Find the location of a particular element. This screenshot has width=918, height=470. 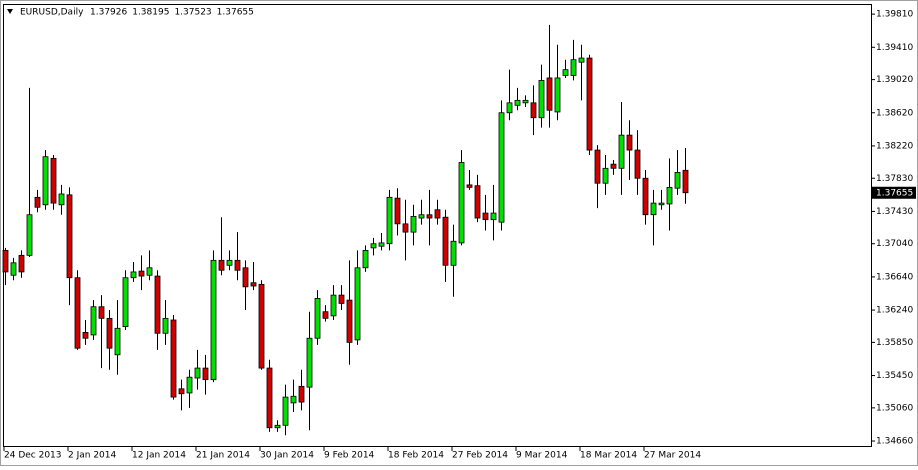

y-tick-label: 1.35060 is located at coordinates (894, 408).